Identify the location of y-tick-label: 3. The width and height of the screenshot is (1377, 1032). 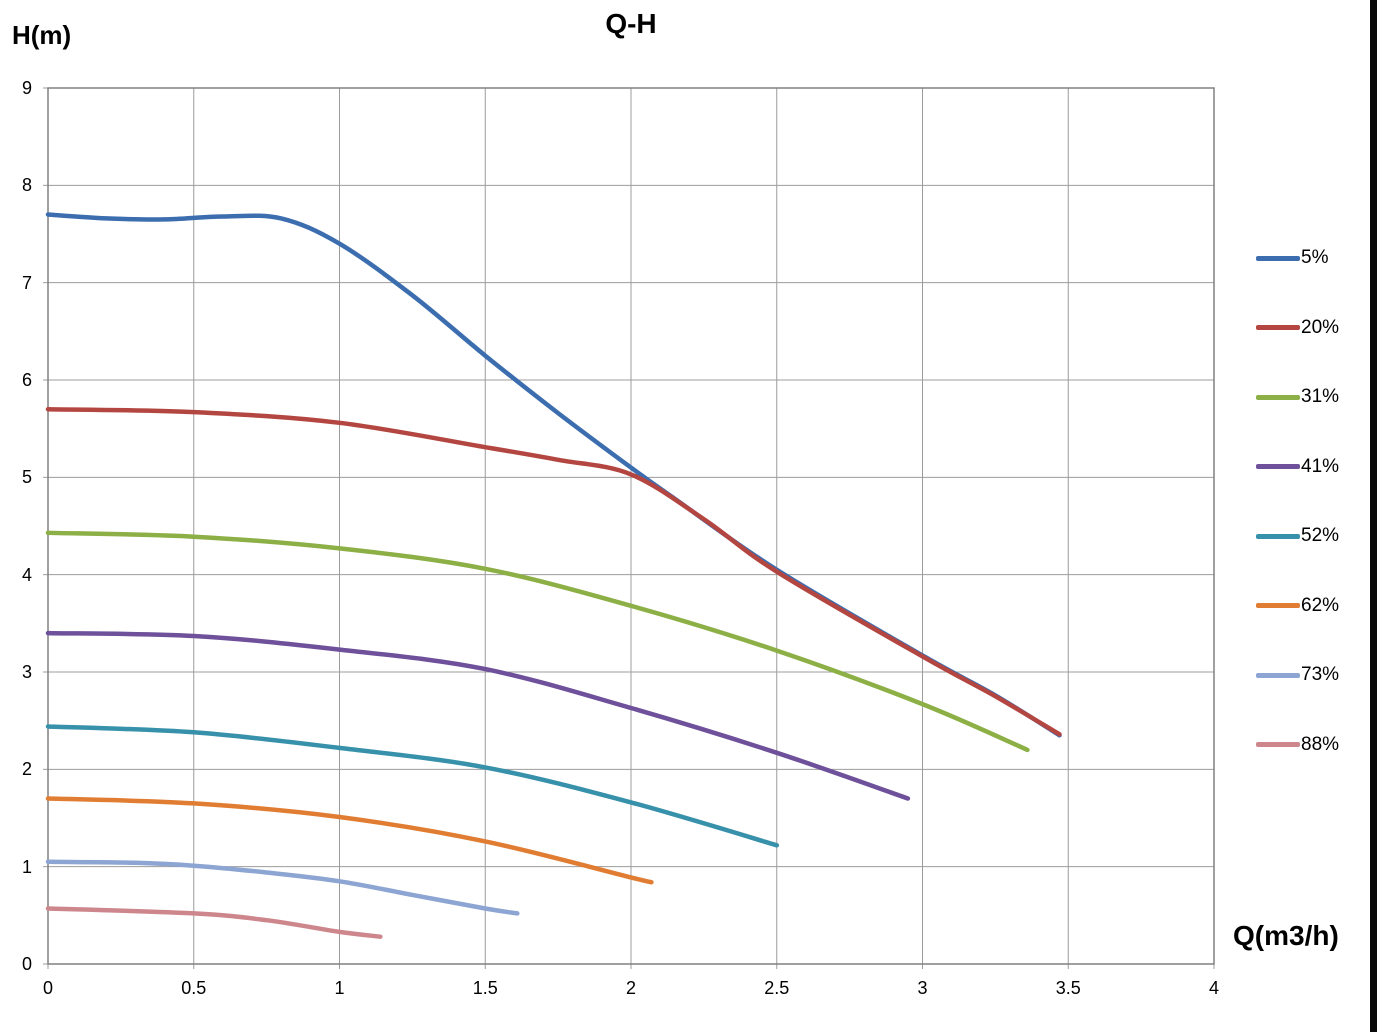
(26, 672).